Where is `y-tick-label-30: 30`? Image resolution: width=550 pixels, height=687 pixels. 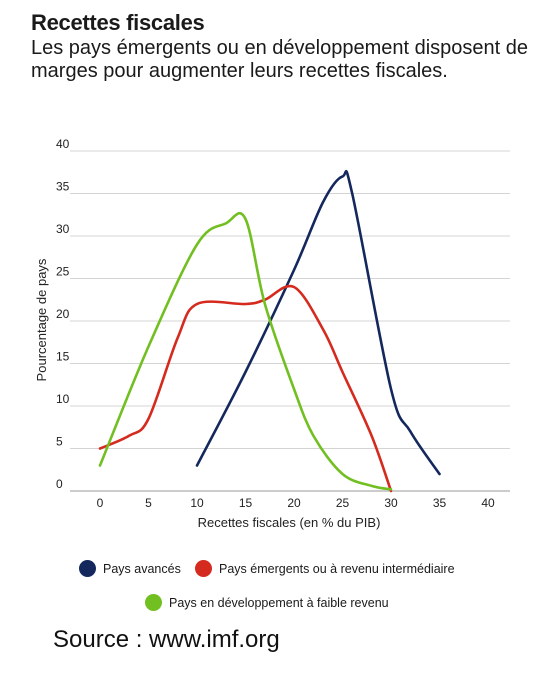 y-tick-label-30: 30 is located at coordinates (63, 229).